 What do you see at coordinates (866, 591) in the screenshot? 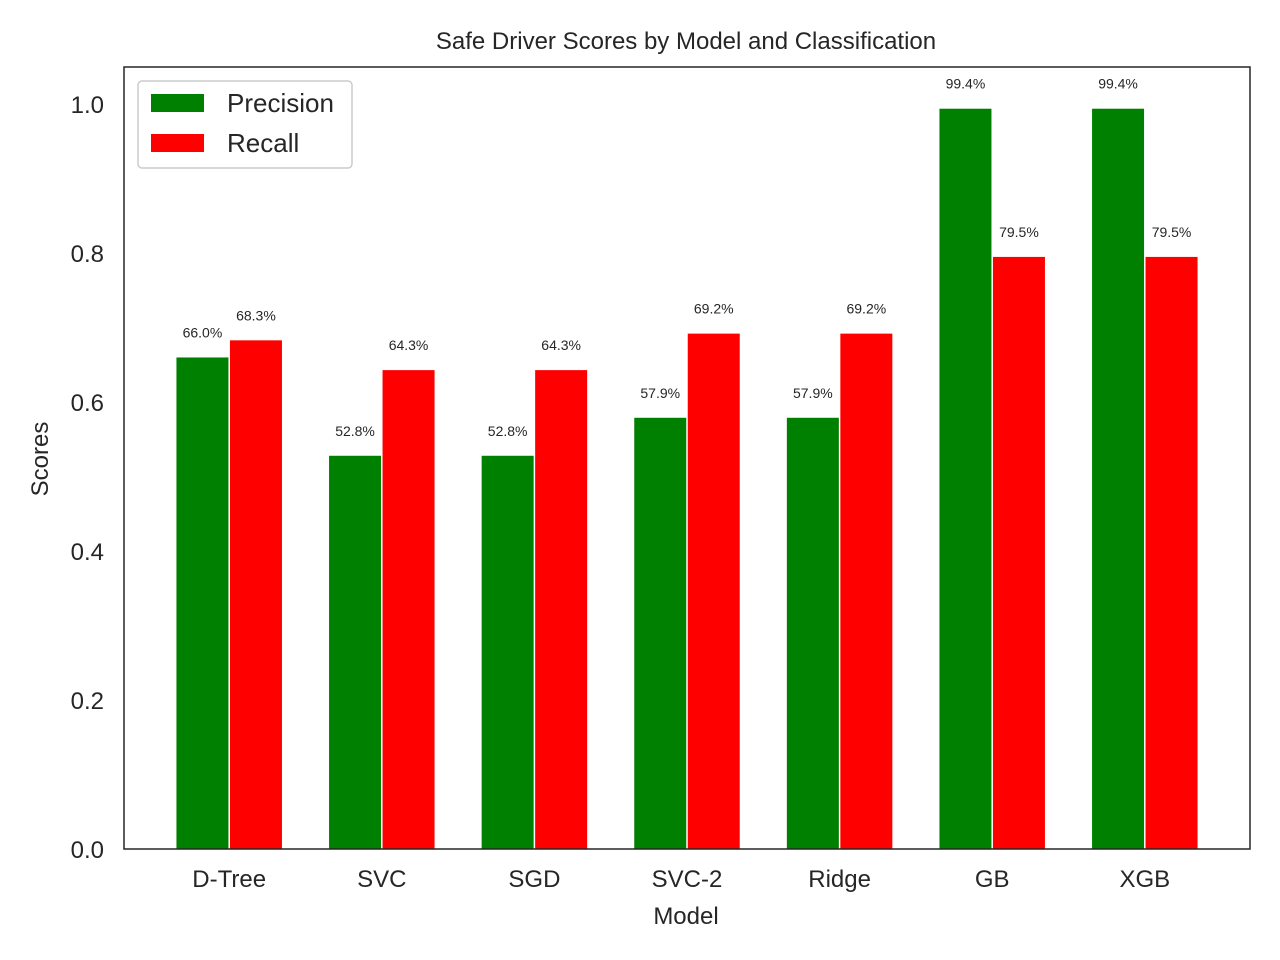
I see `bar-recall-ridge` at bounding box center [866, 591].